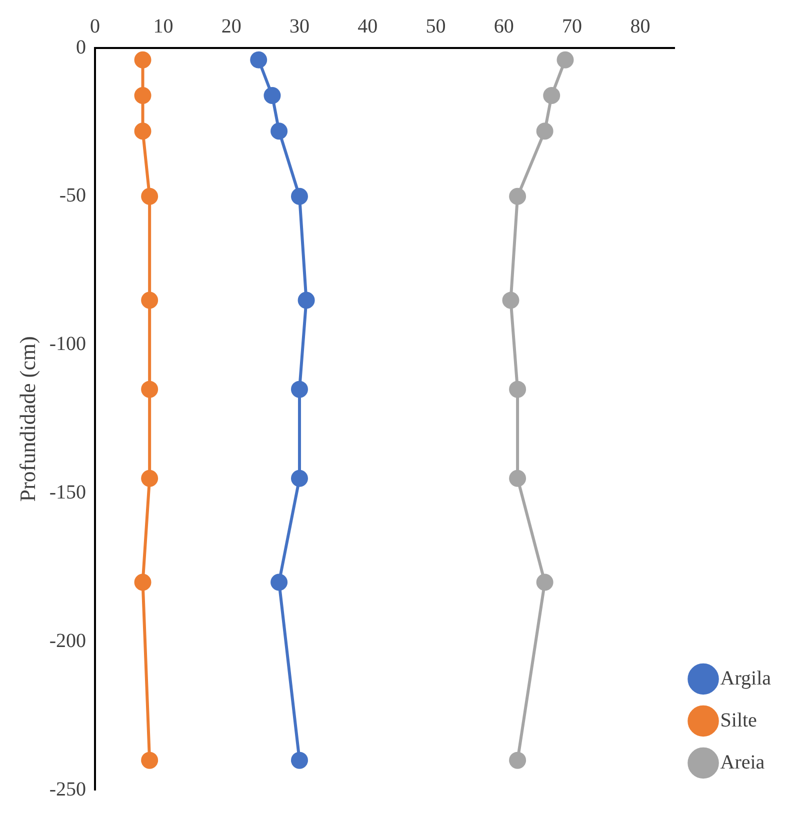 The image size is (795, 813). What do you see at coordinates (368, 26) in the screenshot?
I see `x-tick-label: 40` at bounding box center [368, 26].